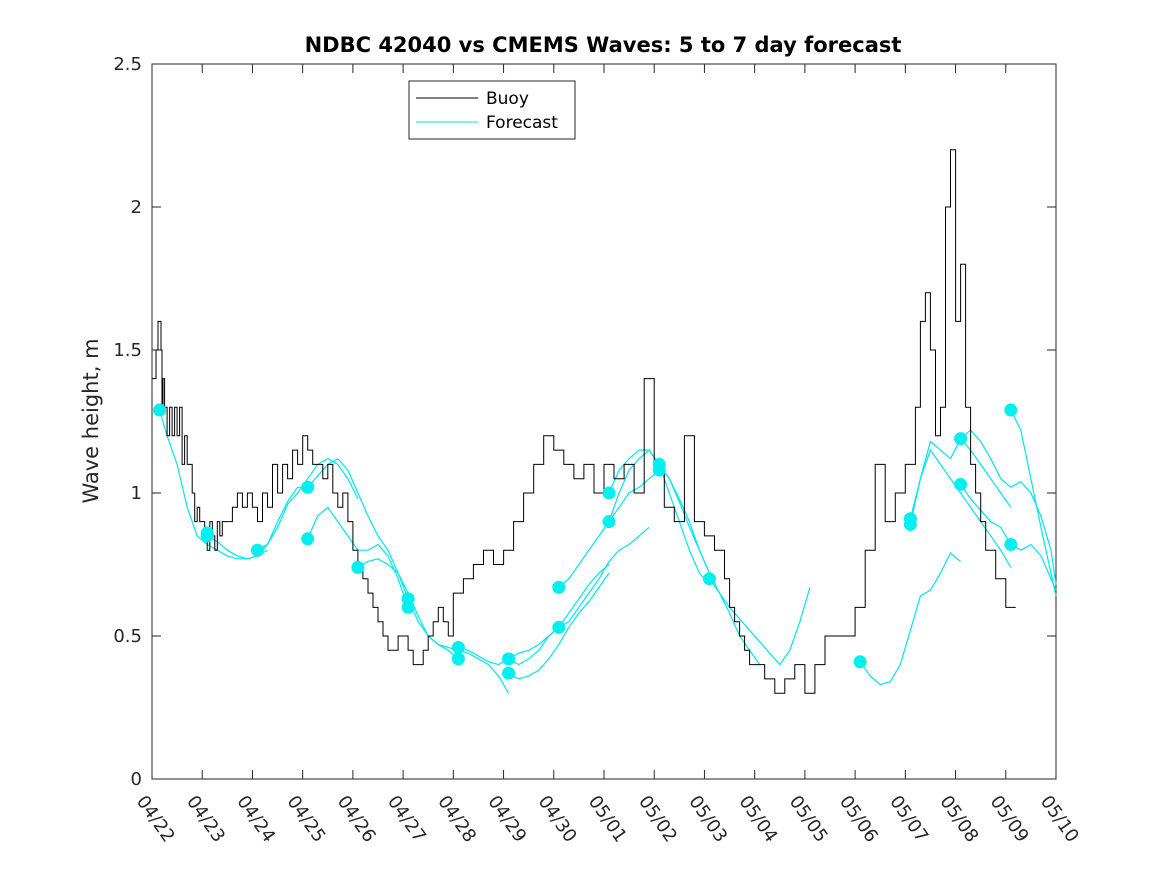 This screenshot has width=1167, height=875. Describe the element at coordinates (356, 819) in the screenshot. I see `x-tick-label: 04/26` at that location.